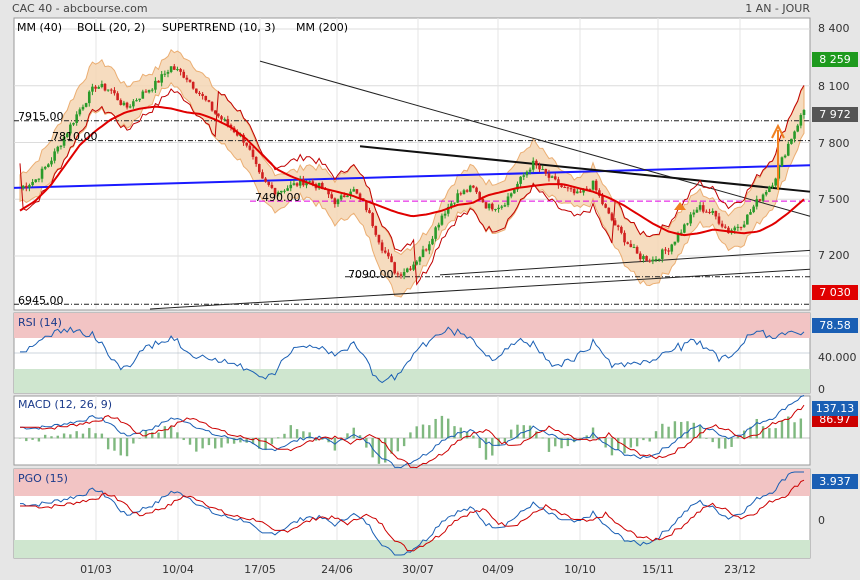  Describe the element at coordinates (412, 515) in the screenshot. I see `pgo-signal-line` at that location.